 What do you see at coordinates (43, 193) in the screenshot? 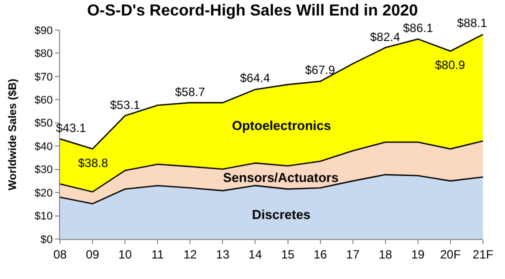
I see `y-tick-label: $20` at bounding box center [43, 193].